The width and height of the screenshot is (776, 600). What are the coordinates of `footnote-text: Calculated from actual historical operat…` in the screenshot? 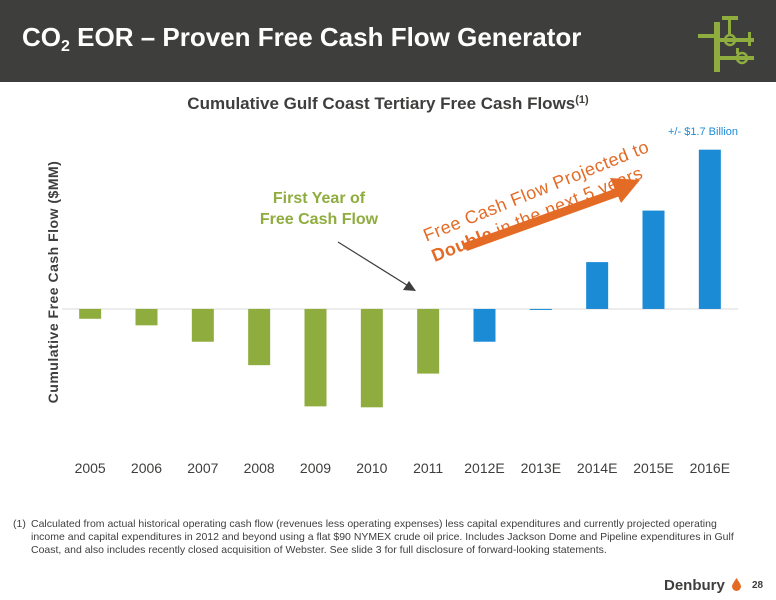 It's located at (382, 537).